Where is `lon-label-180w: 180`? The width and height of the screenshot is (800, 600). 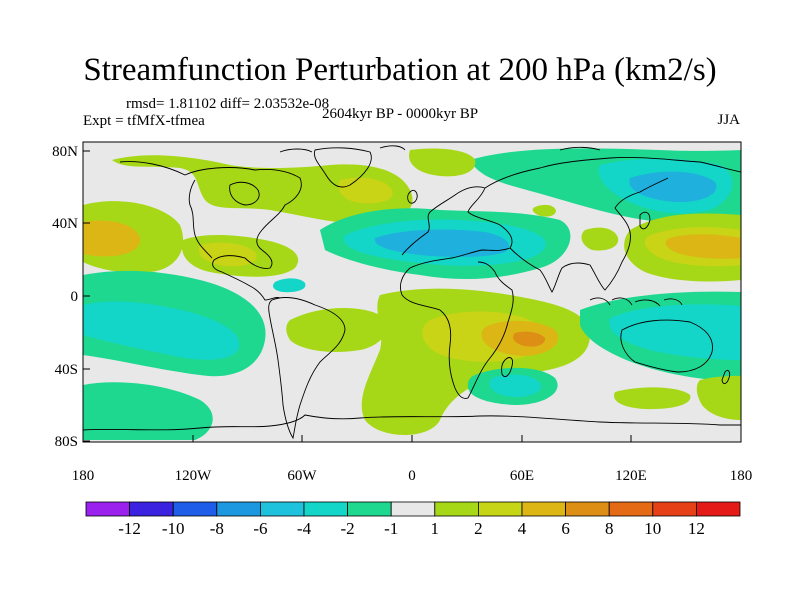
lon-label-180w: 180 is located at coordinates (83, 476).